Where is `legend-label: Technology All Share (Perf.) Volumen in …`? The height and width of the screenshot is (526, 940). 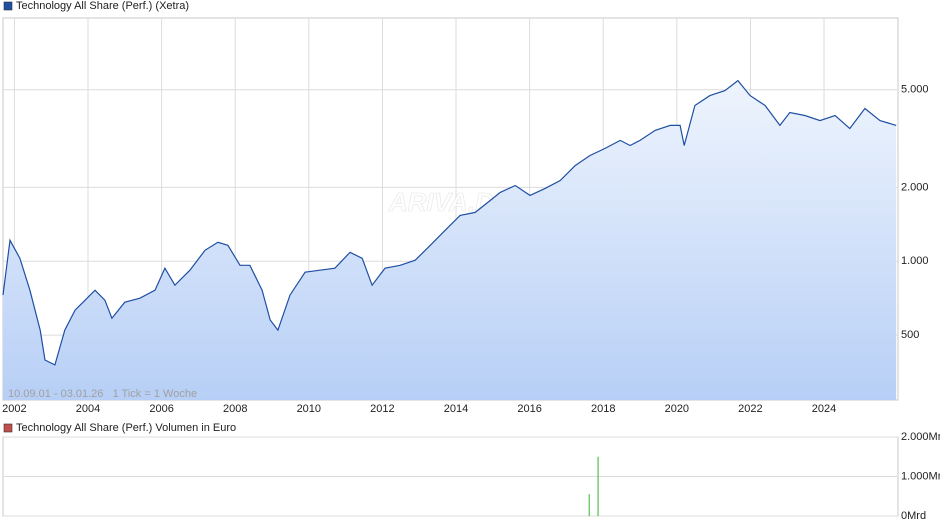
legend-label: Technology All Share (Perf.) Volumen in … is located at coordinates (126, 428).